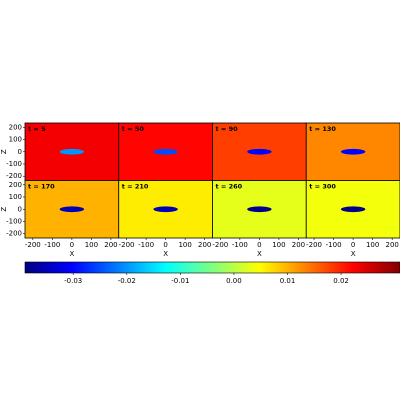 The width and height of the screenshot is (400, 404). Describe the element at coordinates (341, 281) in the screenshot. I see `colorbar-tick-label: 0.02` at that location.